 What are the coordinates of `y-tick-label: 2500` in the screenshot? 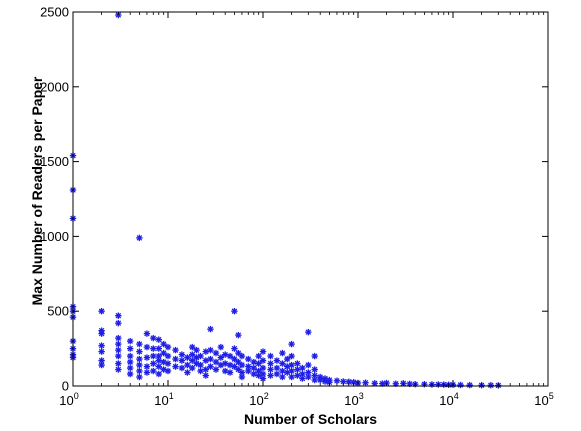 It's located at (54, 12).